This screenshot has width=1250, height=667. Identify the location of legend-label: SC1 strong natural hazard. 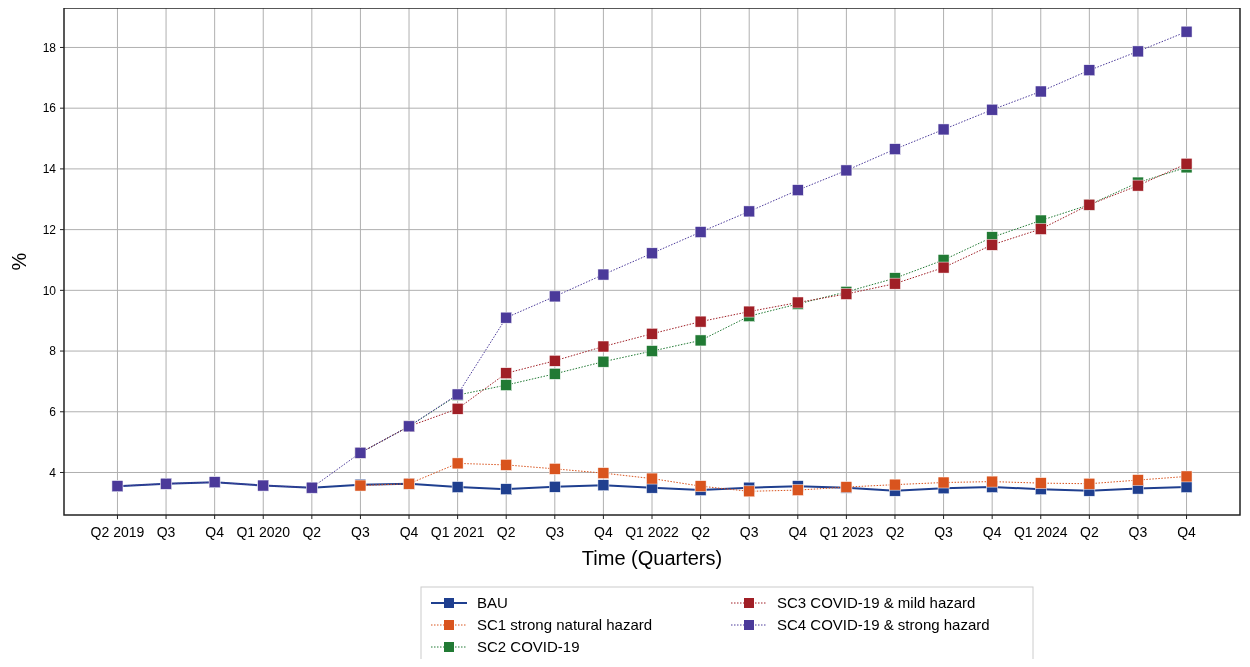
(565, 625).